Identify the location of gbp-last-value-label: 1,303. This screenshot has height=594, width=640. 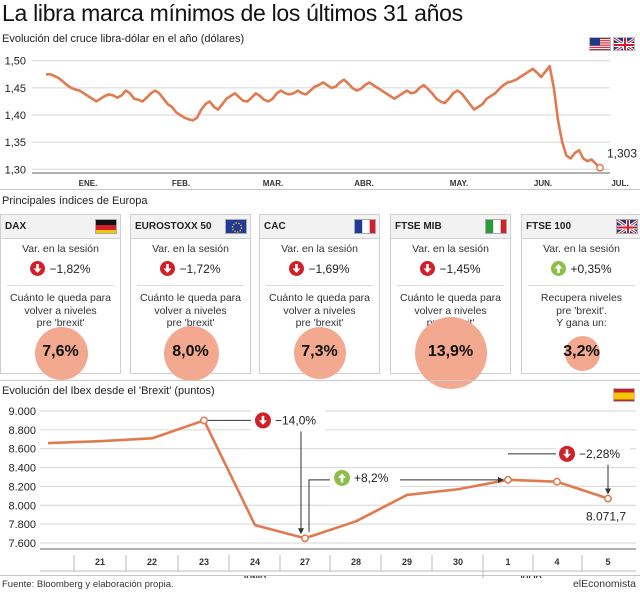
(622, 154).